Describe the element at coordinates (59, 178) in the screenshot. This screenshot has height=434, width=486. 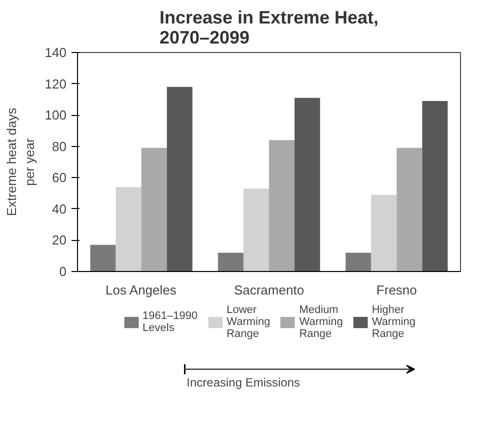
I see `y-tick-label: 60` at that location.